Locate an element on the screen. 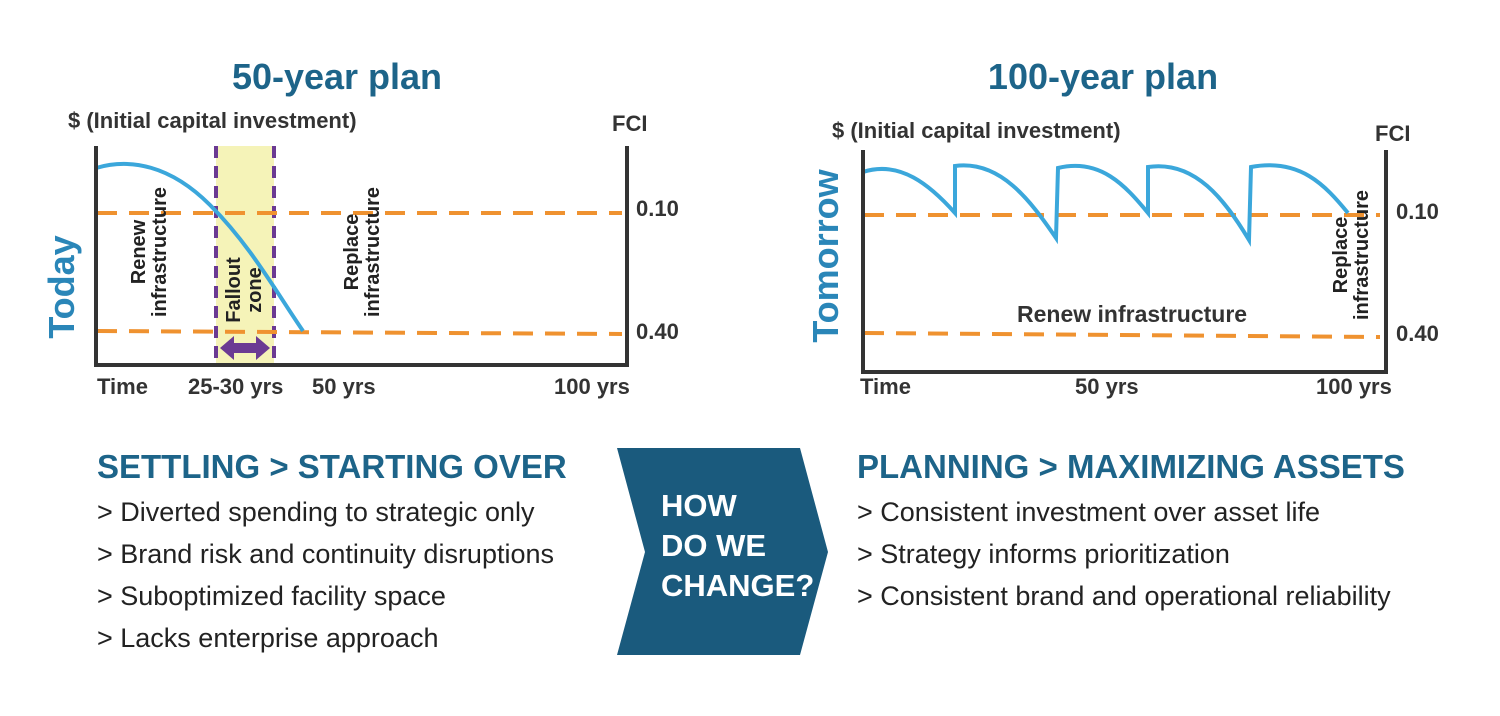 This screenshot has width=1500, height=716. chevron is located at coordinates (722, 551).